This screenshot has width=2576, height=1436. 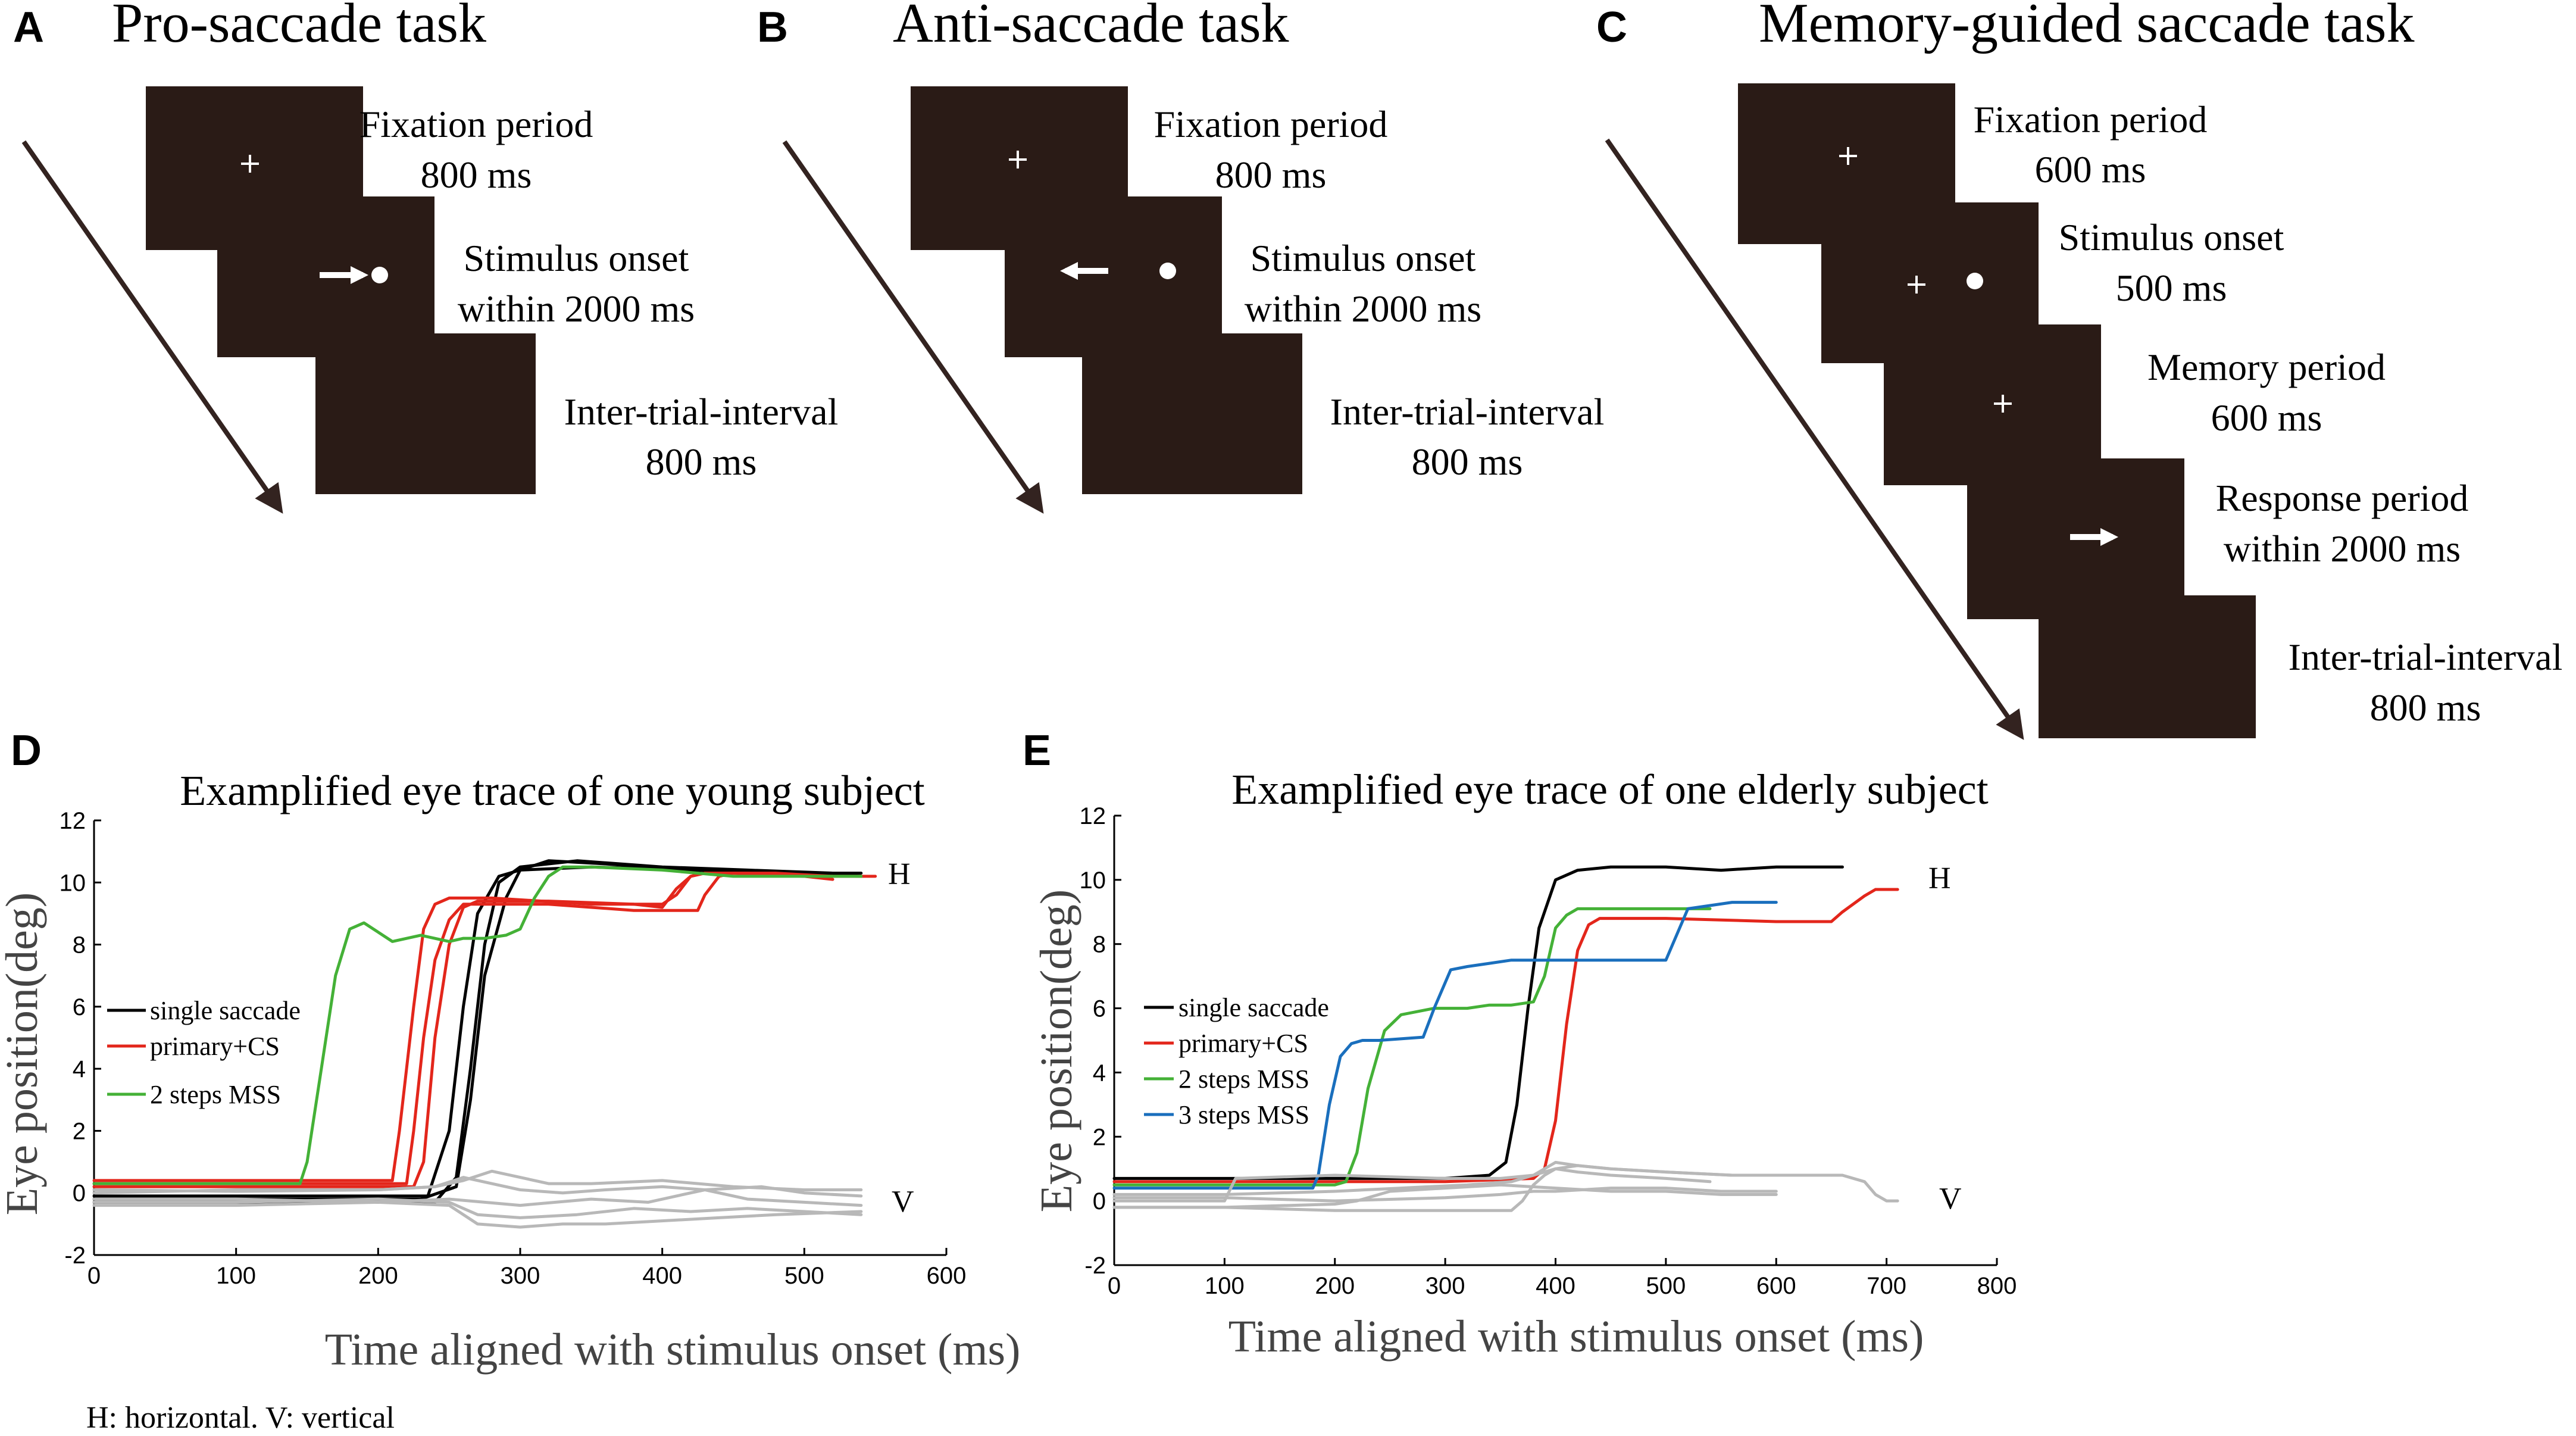 What do you see at coordinates (28, 27) in the screenshot?
I see `panel-label-a: A` at bounding box center [28, 27].